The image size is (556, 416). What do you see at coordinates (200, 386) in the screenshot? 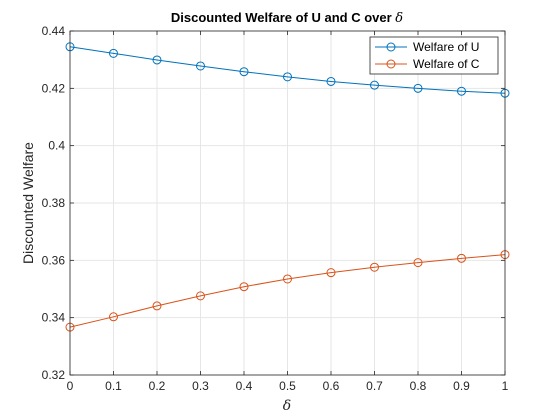
I see `x-tick-label: 0.3` at bounding box center [200, 386].